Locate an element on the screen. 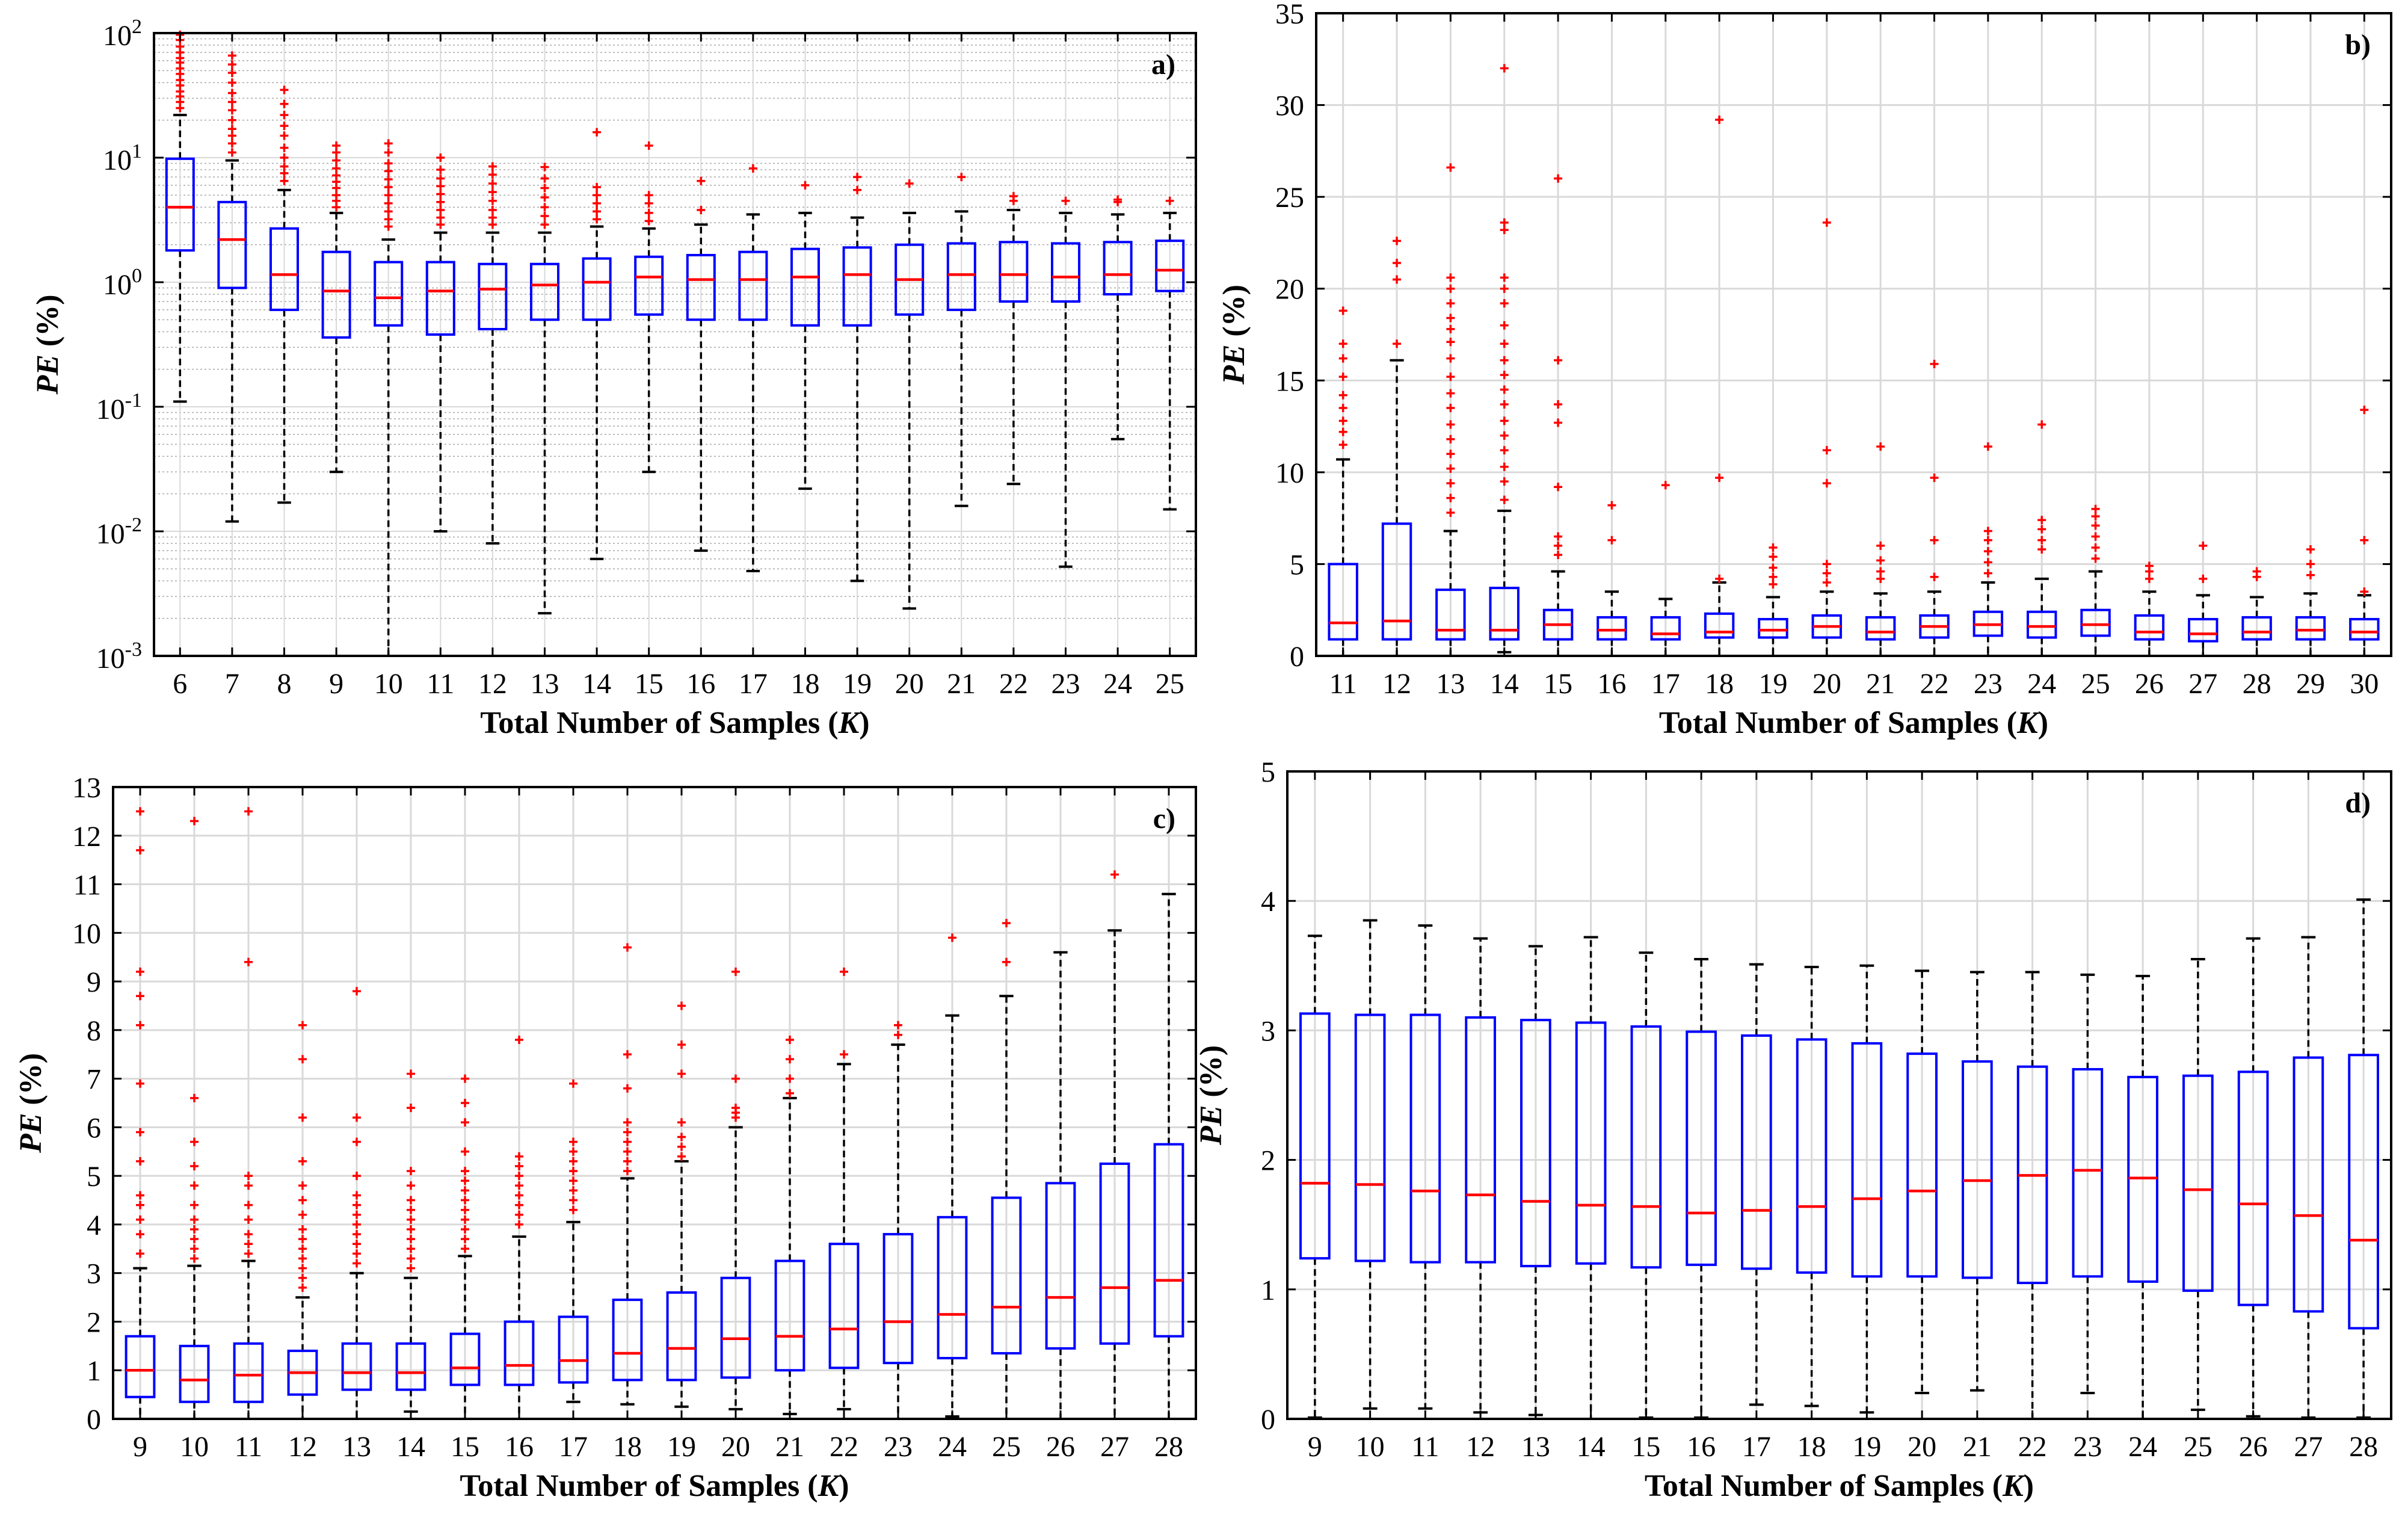 The height and width of the screenshot is (1529, 2408). x-axis-title: Total Number of Samples (K) is located at coordinates (1839, 1486).